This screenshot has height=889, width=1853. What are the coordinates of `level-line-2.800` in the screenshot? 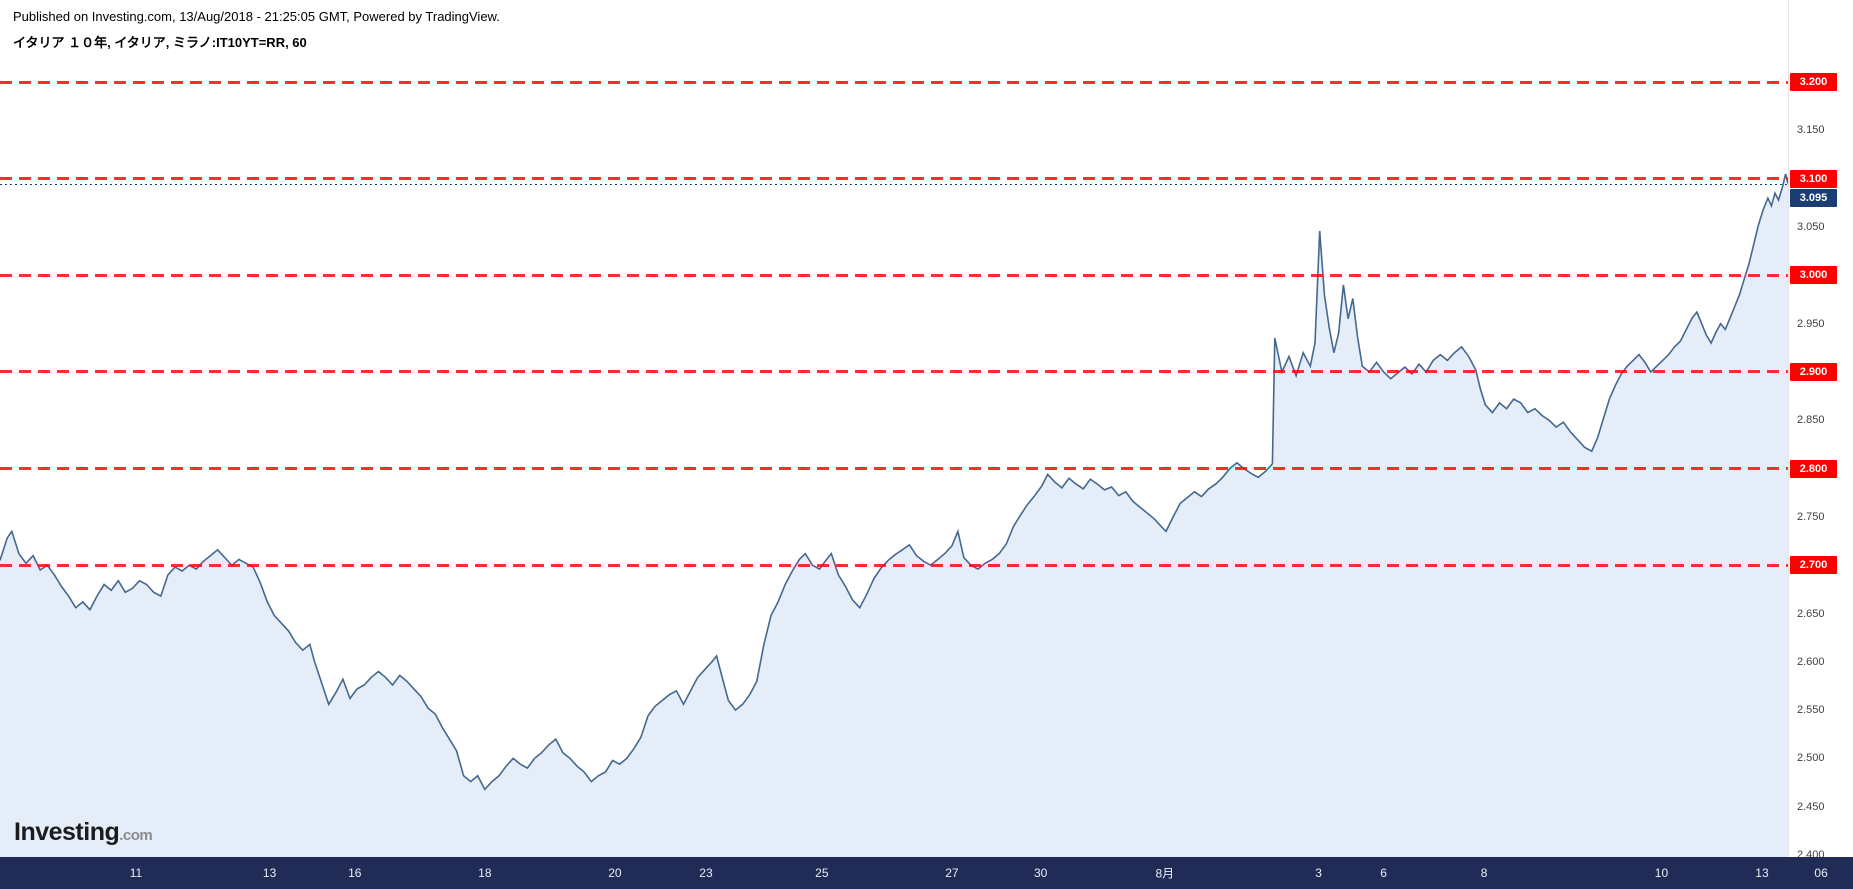 It's located at (894, 469).